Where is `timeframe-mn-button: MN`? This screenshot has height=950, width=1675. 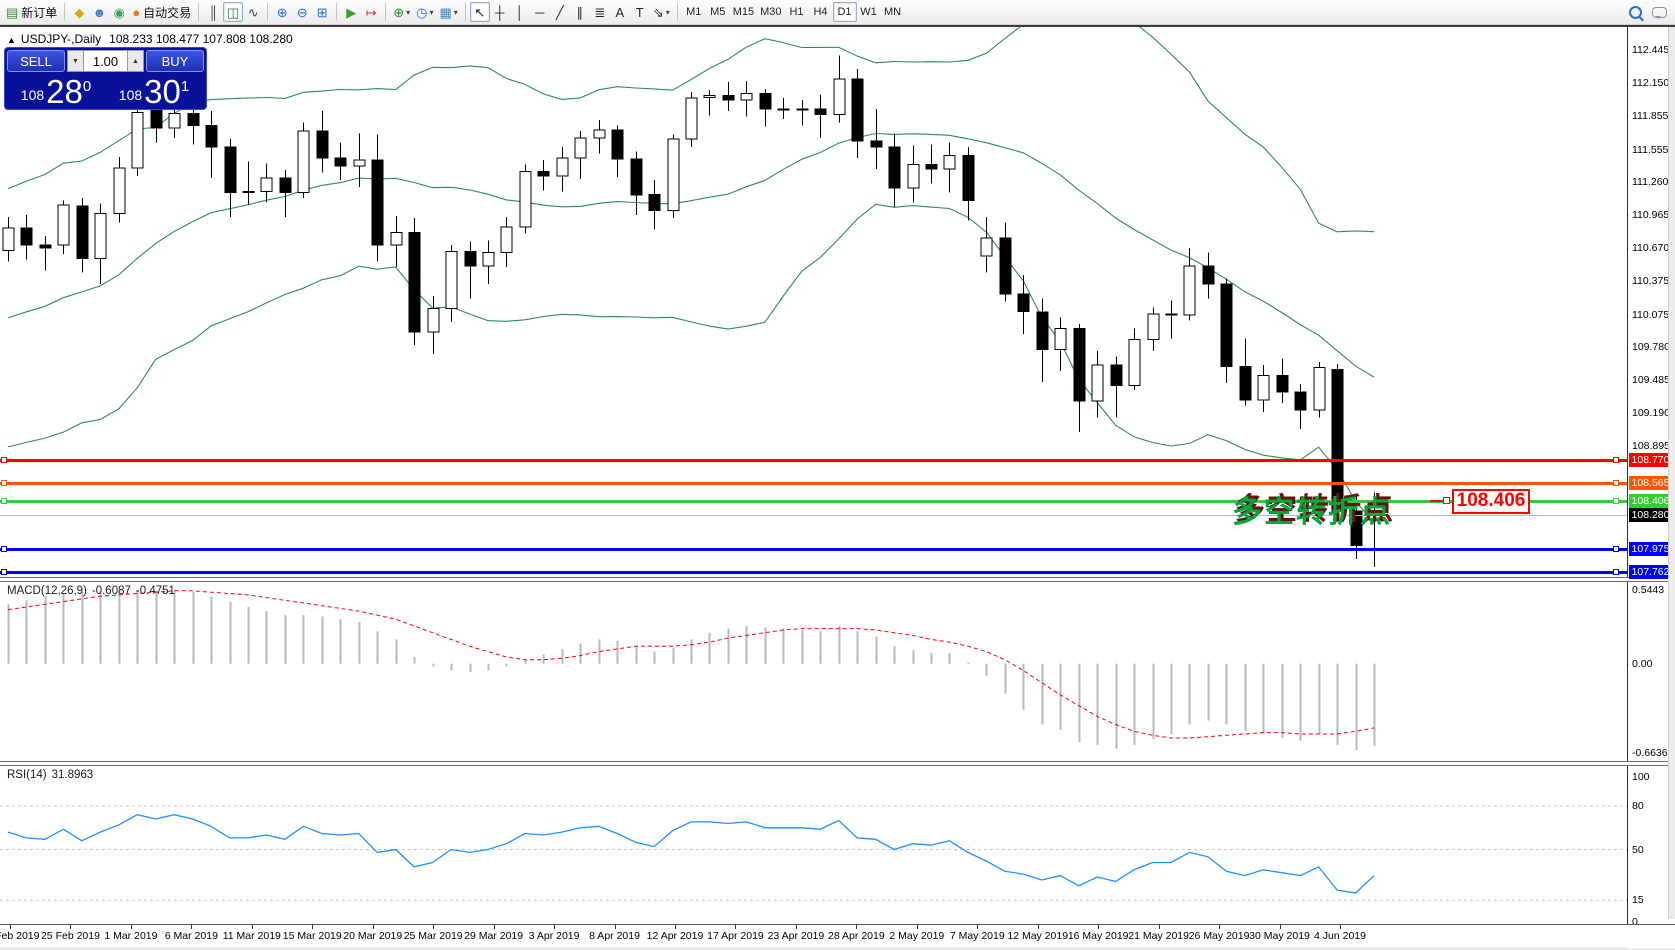 timeframe-mn-button: MN is located at coordinates (893, 12).